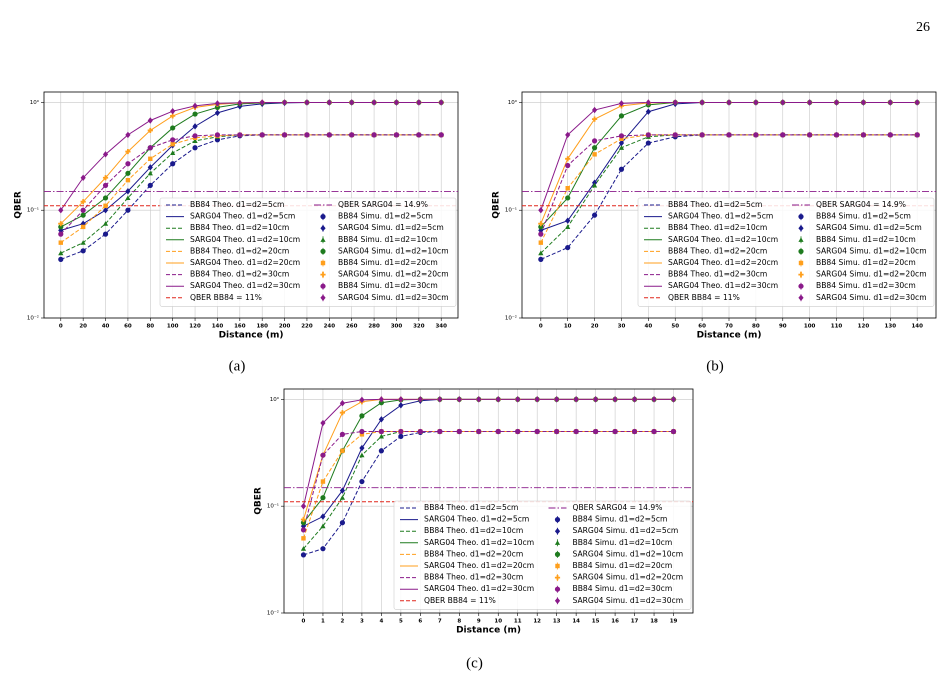  I want to click on page-number: 26, so click(923, 27).